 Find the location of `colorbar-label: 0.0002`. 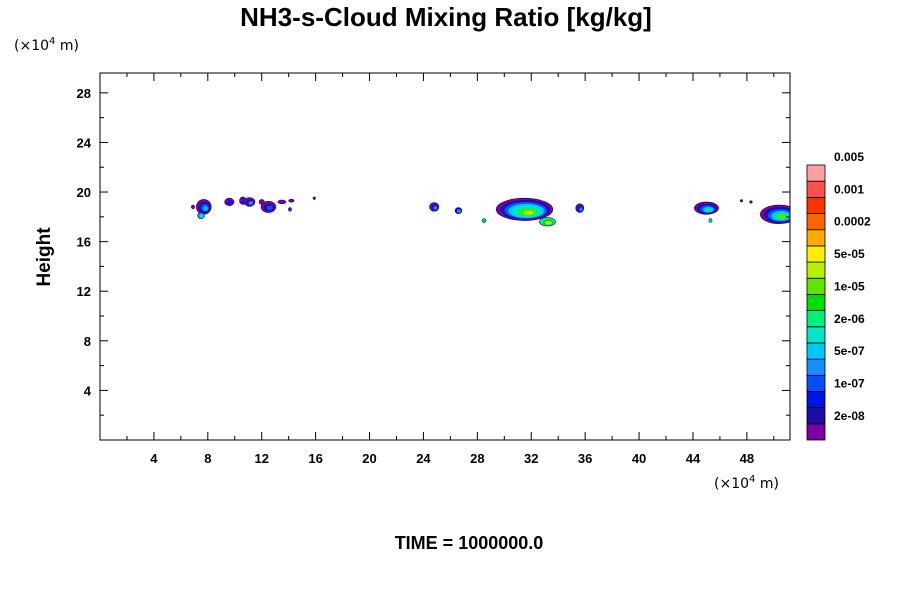

colorbar-label: 0.0002 is located at coordinates (852, 222).